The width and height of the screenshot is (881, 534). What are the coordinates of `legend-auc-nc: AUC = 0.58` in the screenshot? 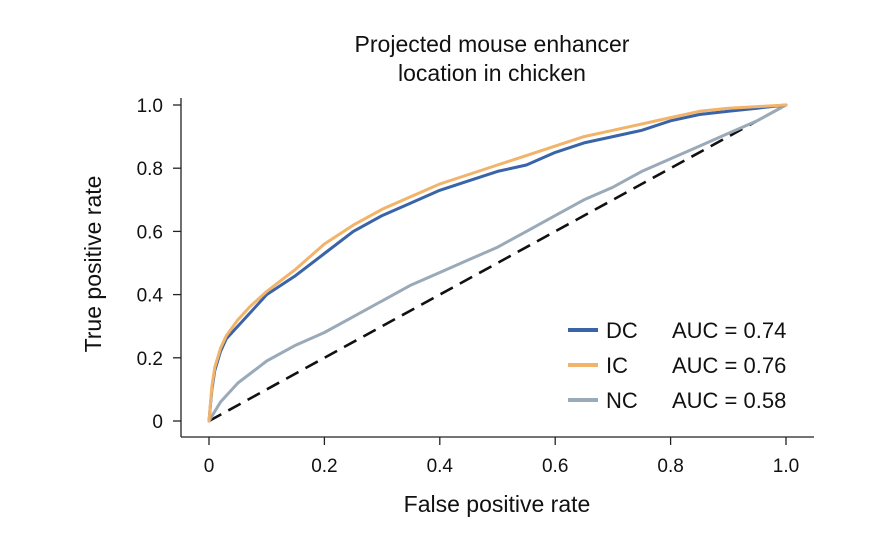 It's located at (729, 400).